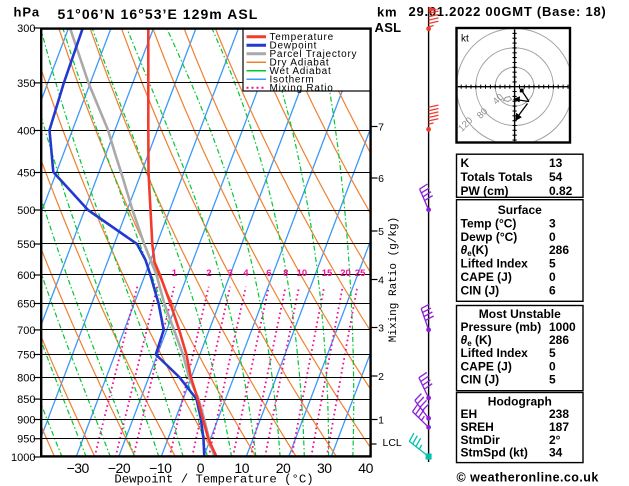 This screenshot has width=629, height=486. What do you see at coordinates (26, 132) in the screenshot?
I see `svg-text: 400` at bounding box center [26, 132].